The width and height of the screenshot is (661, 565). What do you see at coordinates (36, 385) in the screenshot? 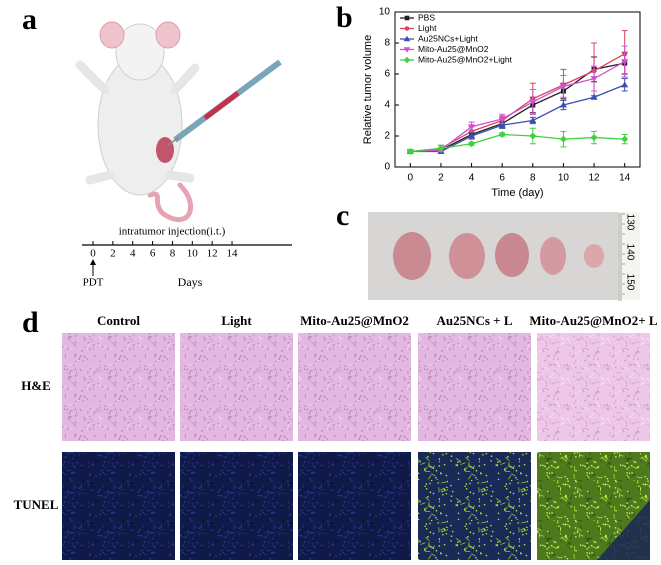
I see `row-label: H&E` at bounding box center [36, 385].